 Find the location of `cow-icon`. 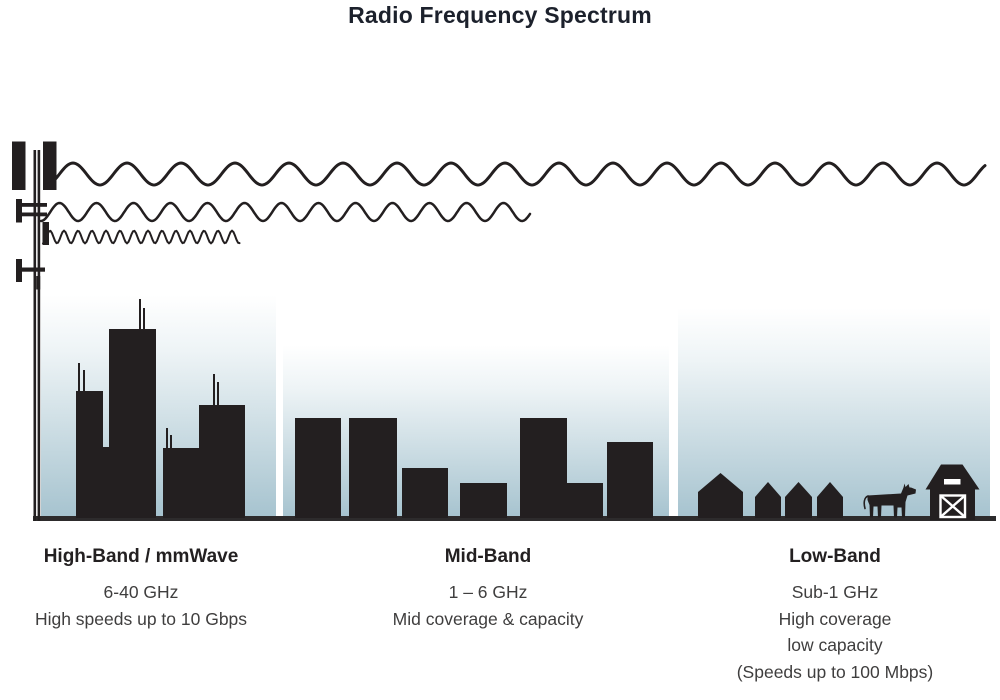

cow-icon is located at coordinates (889, 500).